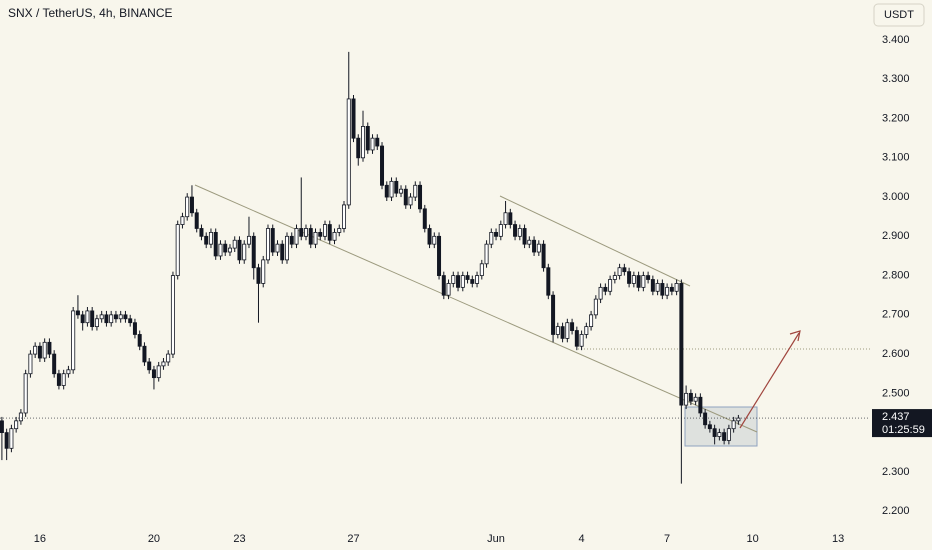  I want to click on currency-button, so click(899, 15).